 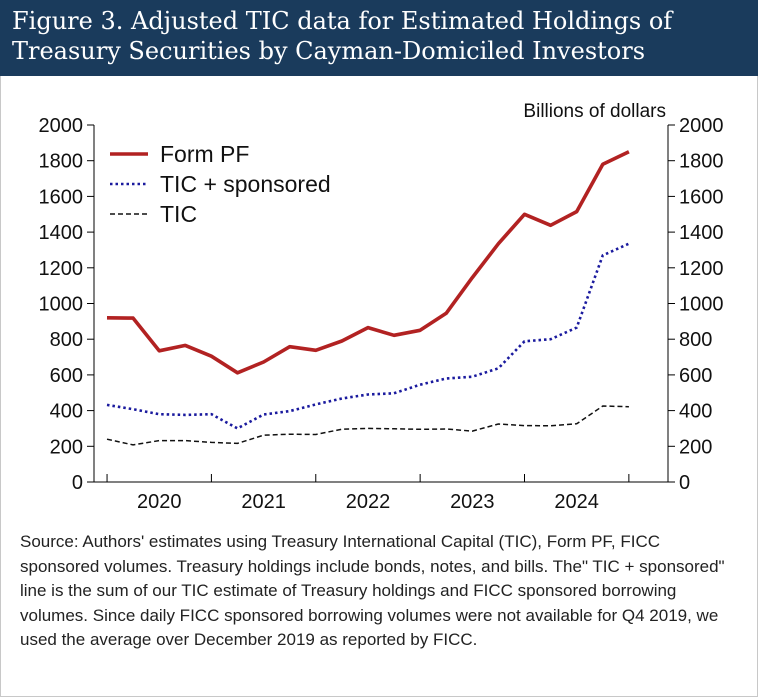 What do you see at coordinates (178, 214) in the screenshot?
I see `legend-label: TIC` at bounding box center [178, 214].